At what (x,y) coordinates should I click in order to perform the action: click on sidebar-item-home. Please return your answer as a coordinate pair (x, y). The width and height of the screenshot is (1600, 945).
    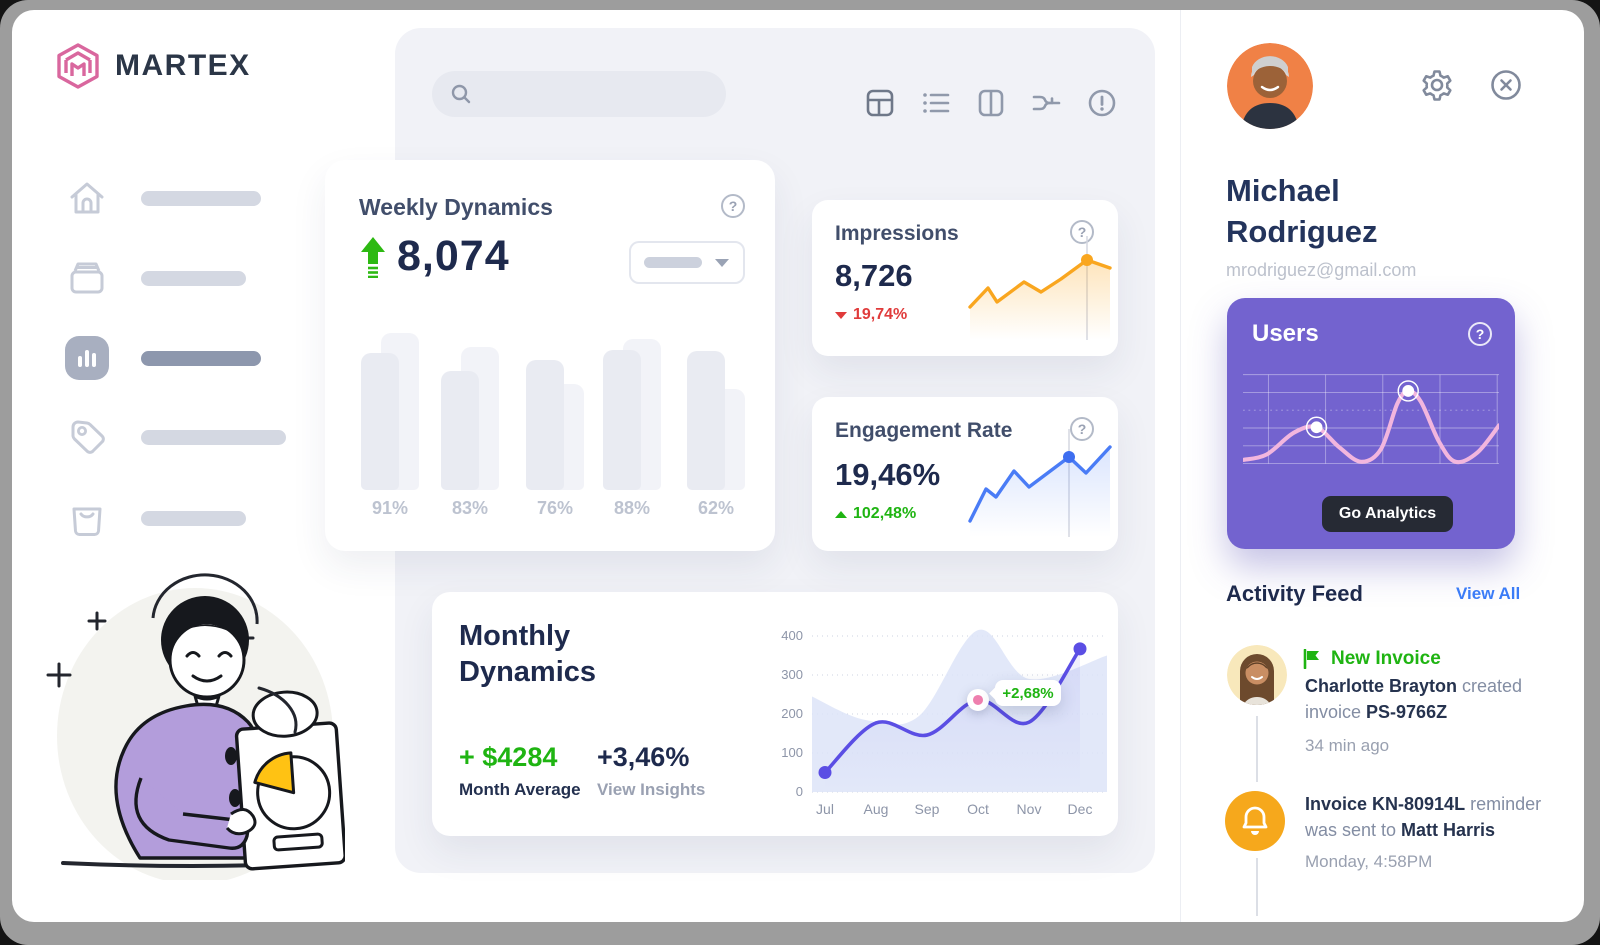
    Looking at the image, I should click on (163, 198).